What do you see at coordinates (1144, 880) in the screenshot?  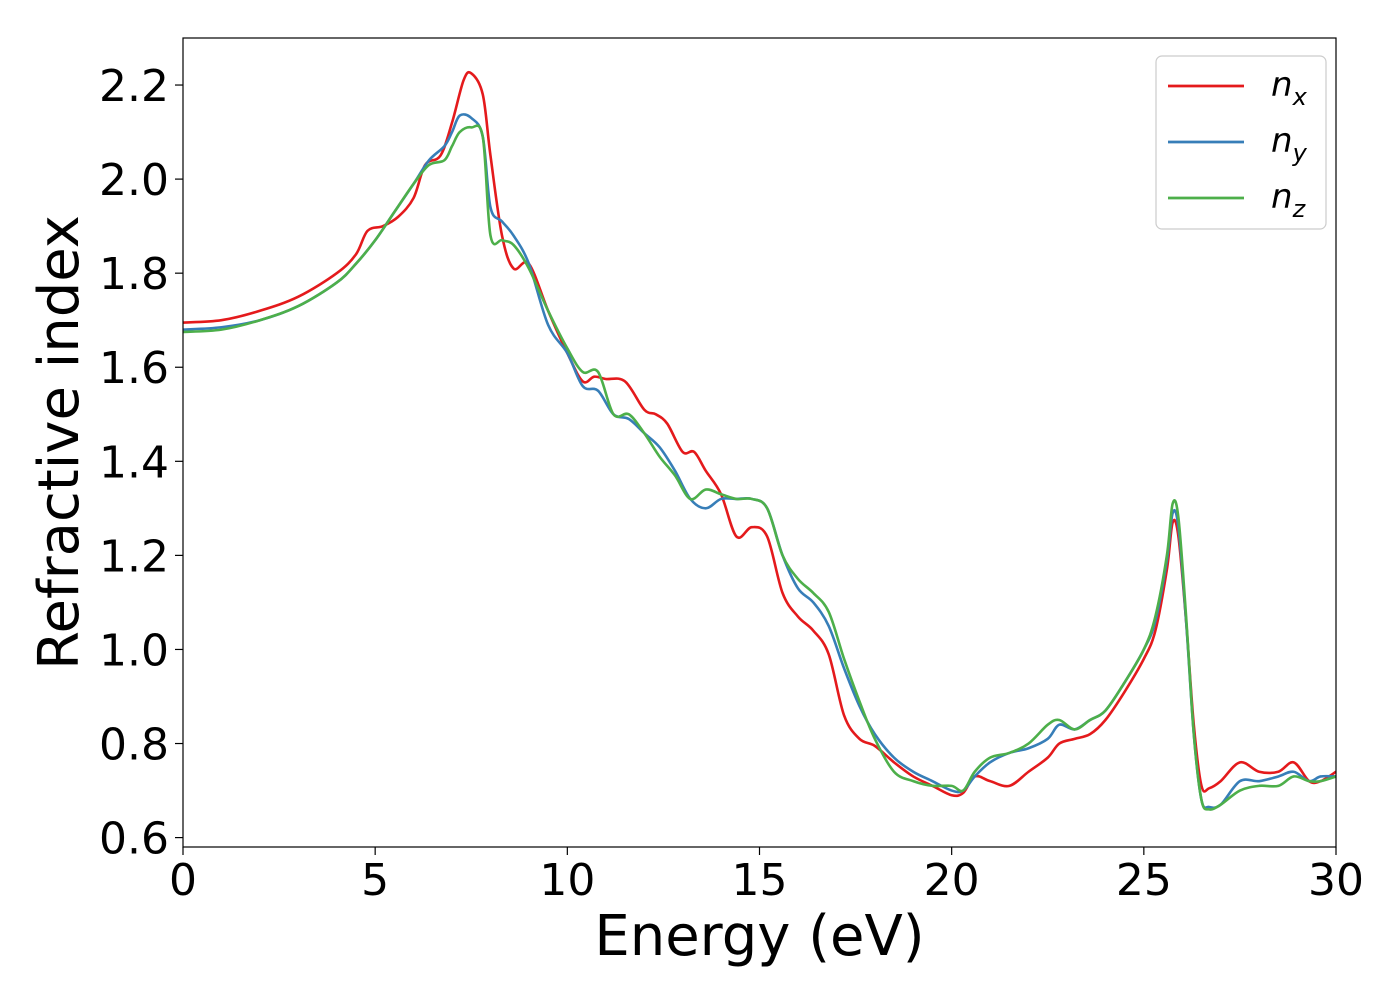 I see `x-tick-label: 25` at bounding box center [1144, 880].